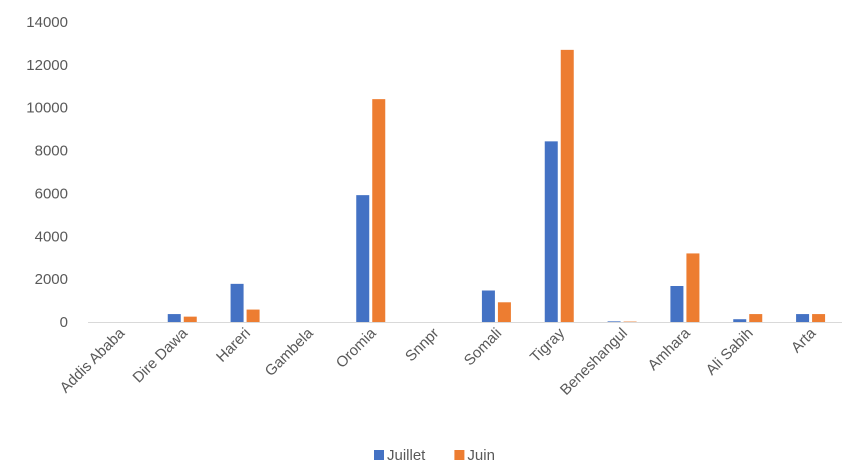 The height and width of the screenshot is (475, 851). I want to click on y-tick-label: 2000, so click(51, 279).